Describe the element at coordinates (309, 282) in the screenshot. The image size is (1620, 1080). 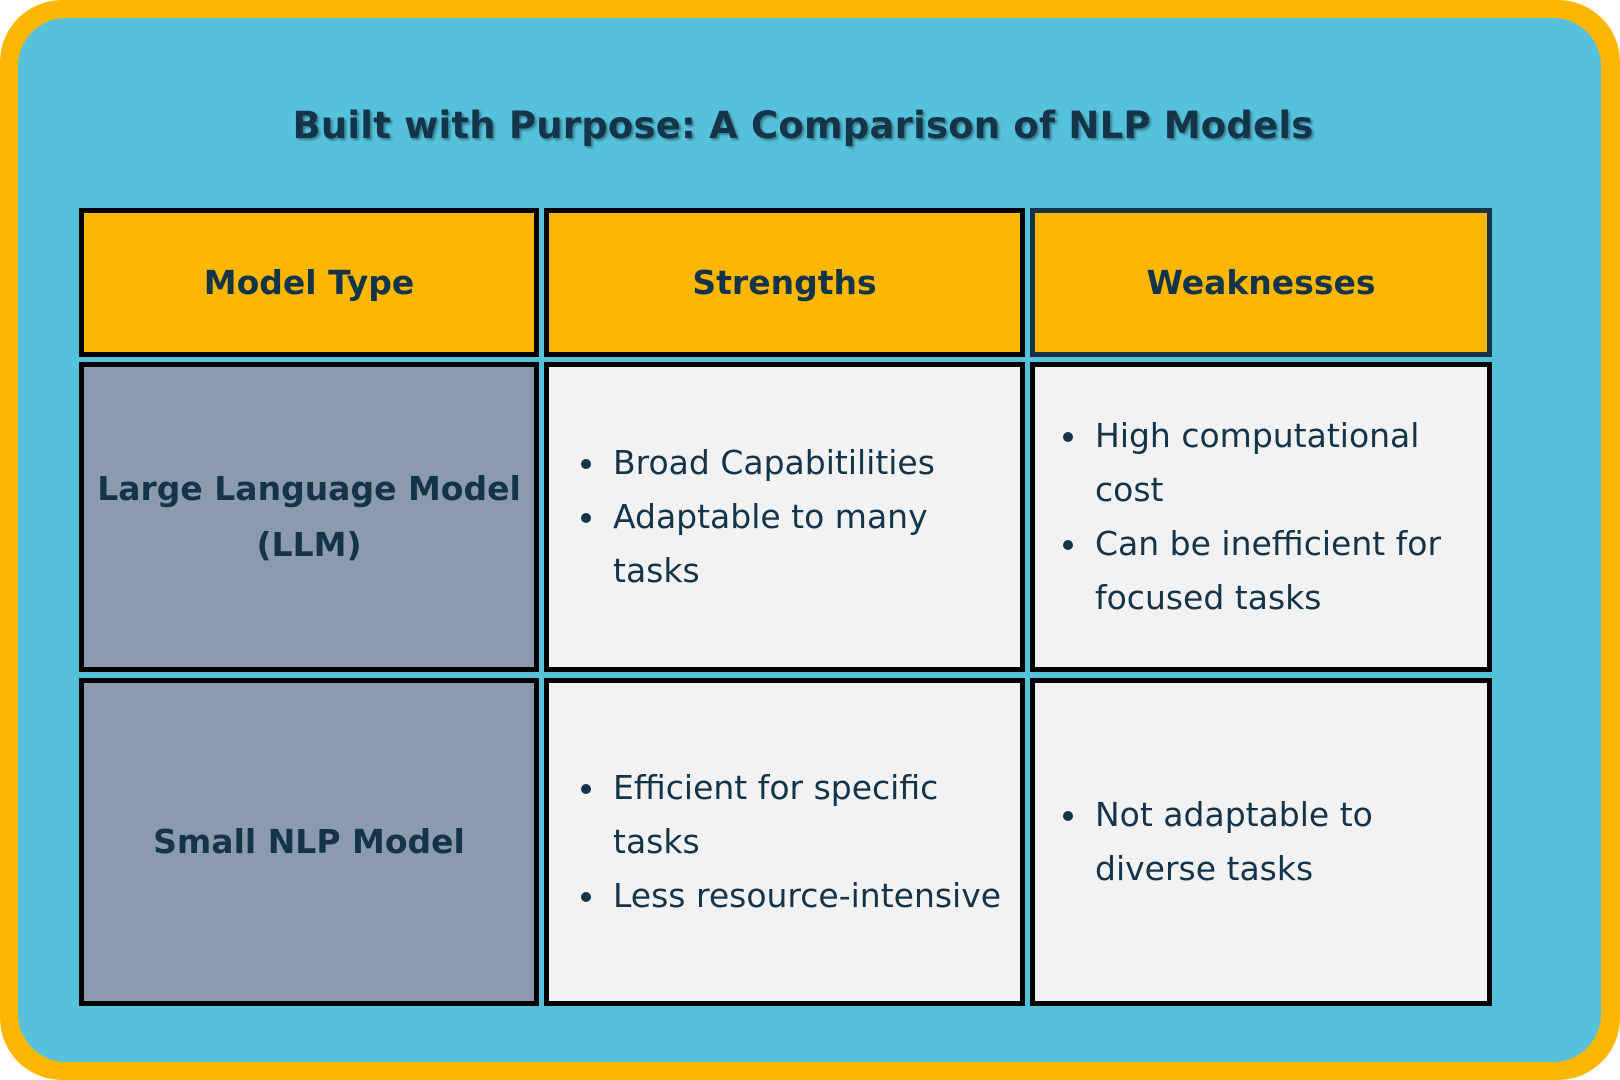
I see `header-model-type: Model Type` at that location.